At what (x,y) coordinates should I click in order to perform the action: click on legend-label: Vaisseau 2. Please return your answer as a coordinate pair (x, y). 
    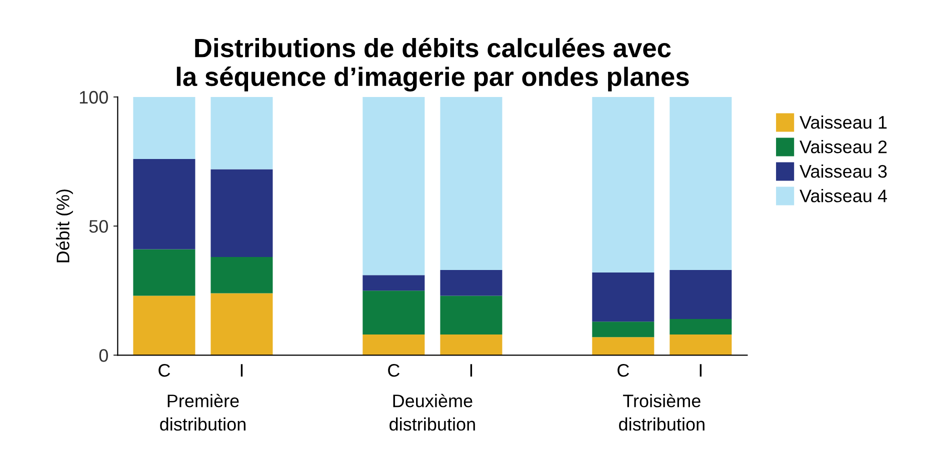
    Looking at the image, I should click on (843, 147).